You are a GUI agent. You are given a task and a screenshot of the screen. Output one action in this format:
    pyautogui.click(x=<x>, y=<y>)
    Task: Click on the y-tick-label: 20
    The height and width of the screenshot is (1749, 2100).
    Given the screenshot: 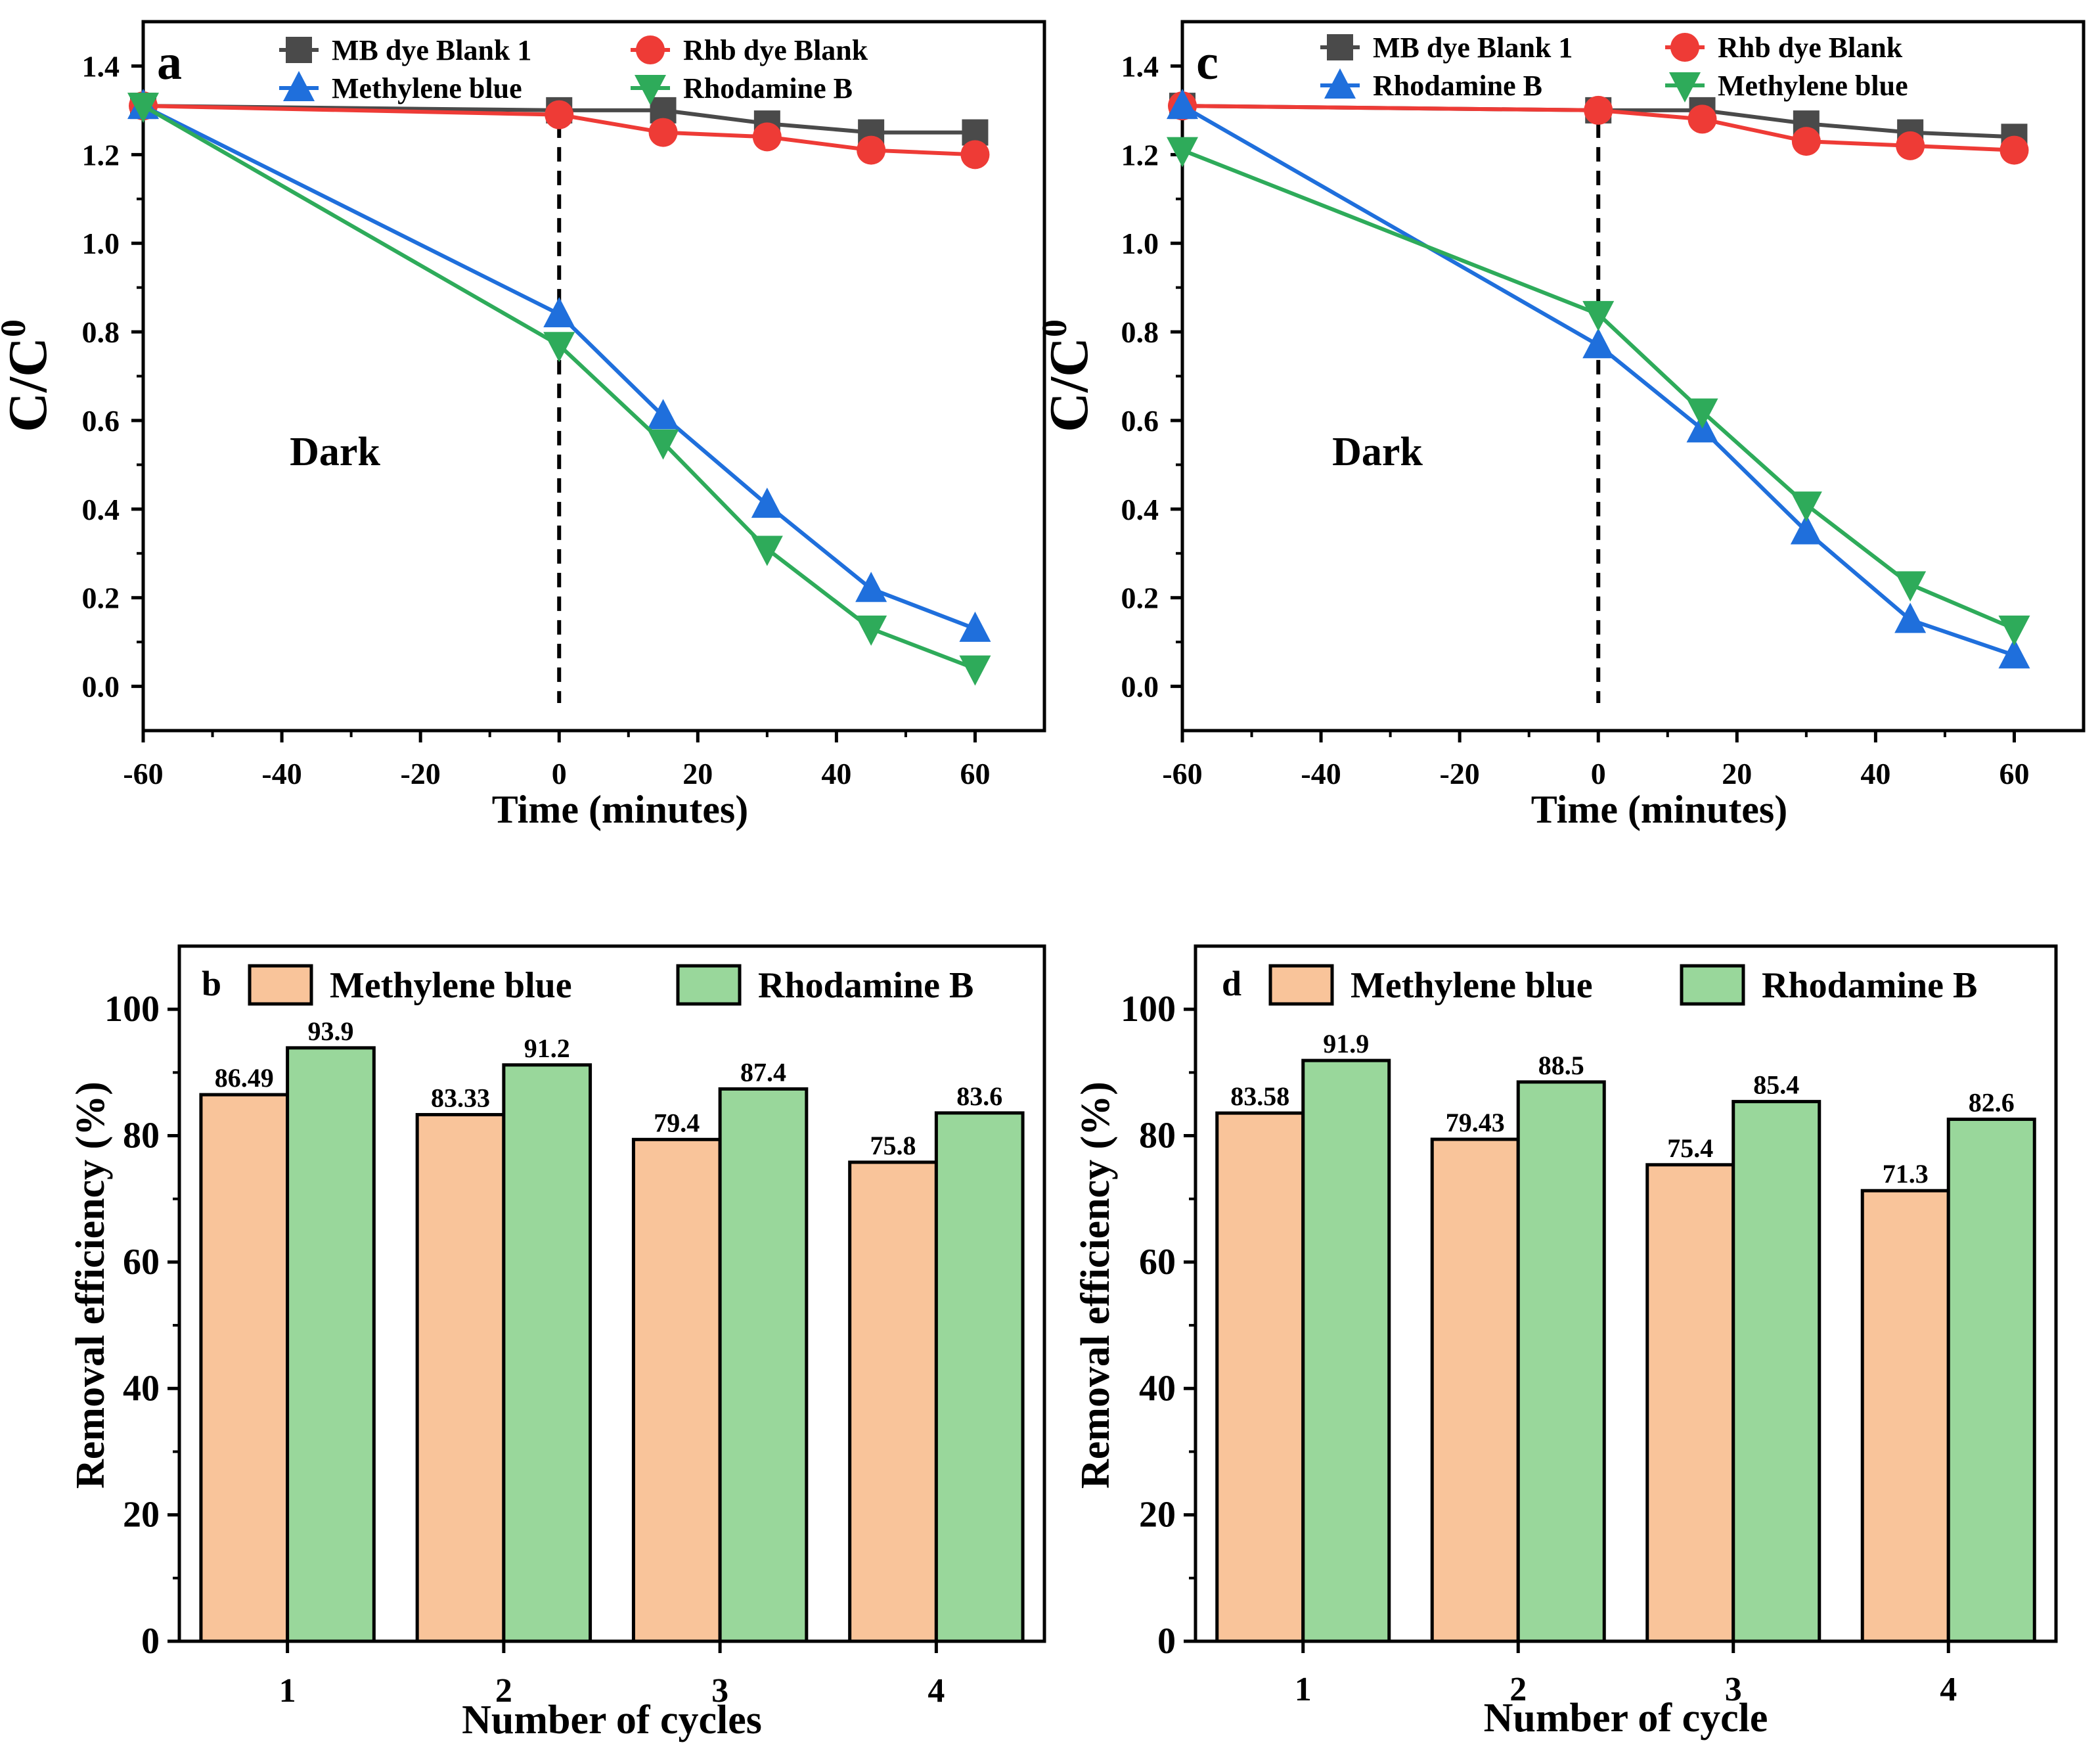 What is the action you would take?
    pyautogui.click(x=1157, y=1515)
    